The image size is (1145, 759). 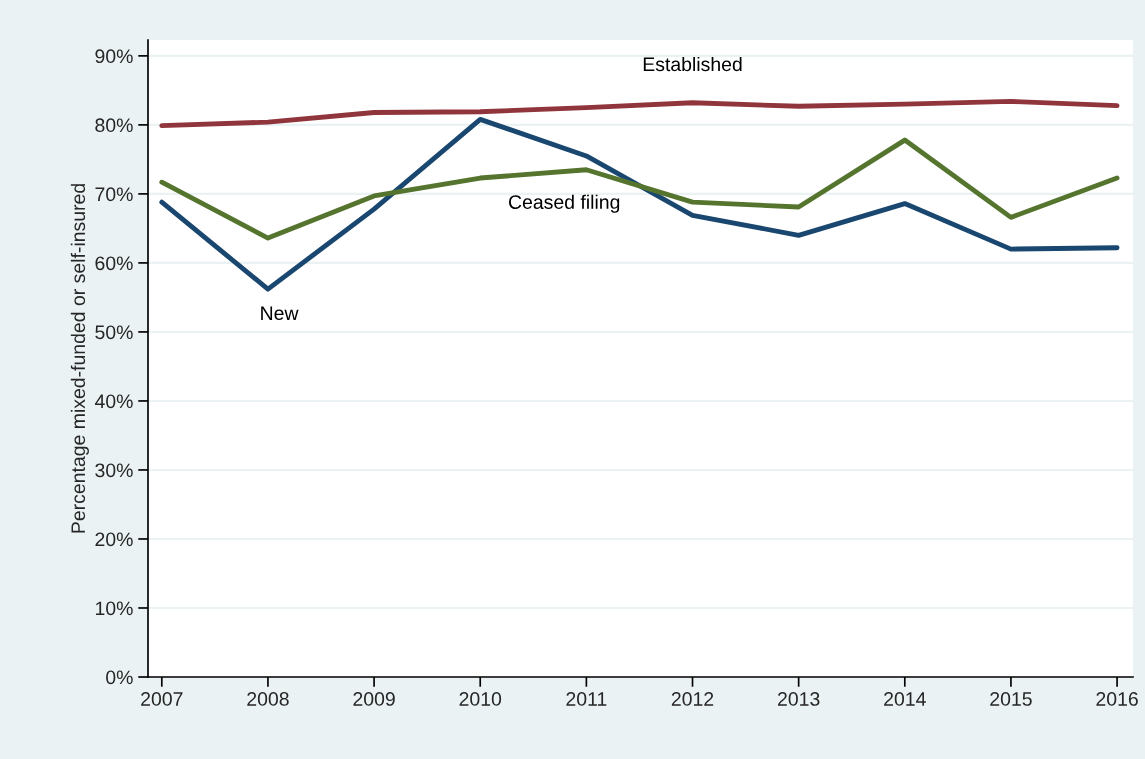 What do you see at coordinates (480, 699) in the screenshot?
I see `x-tick-label: 2010` at bounding box center [480, 699].